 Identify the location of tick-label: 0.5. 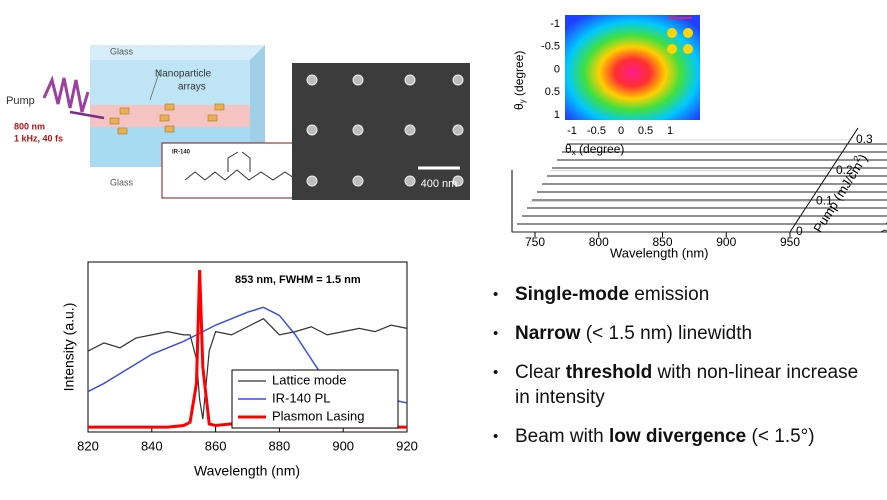
(552, 92).